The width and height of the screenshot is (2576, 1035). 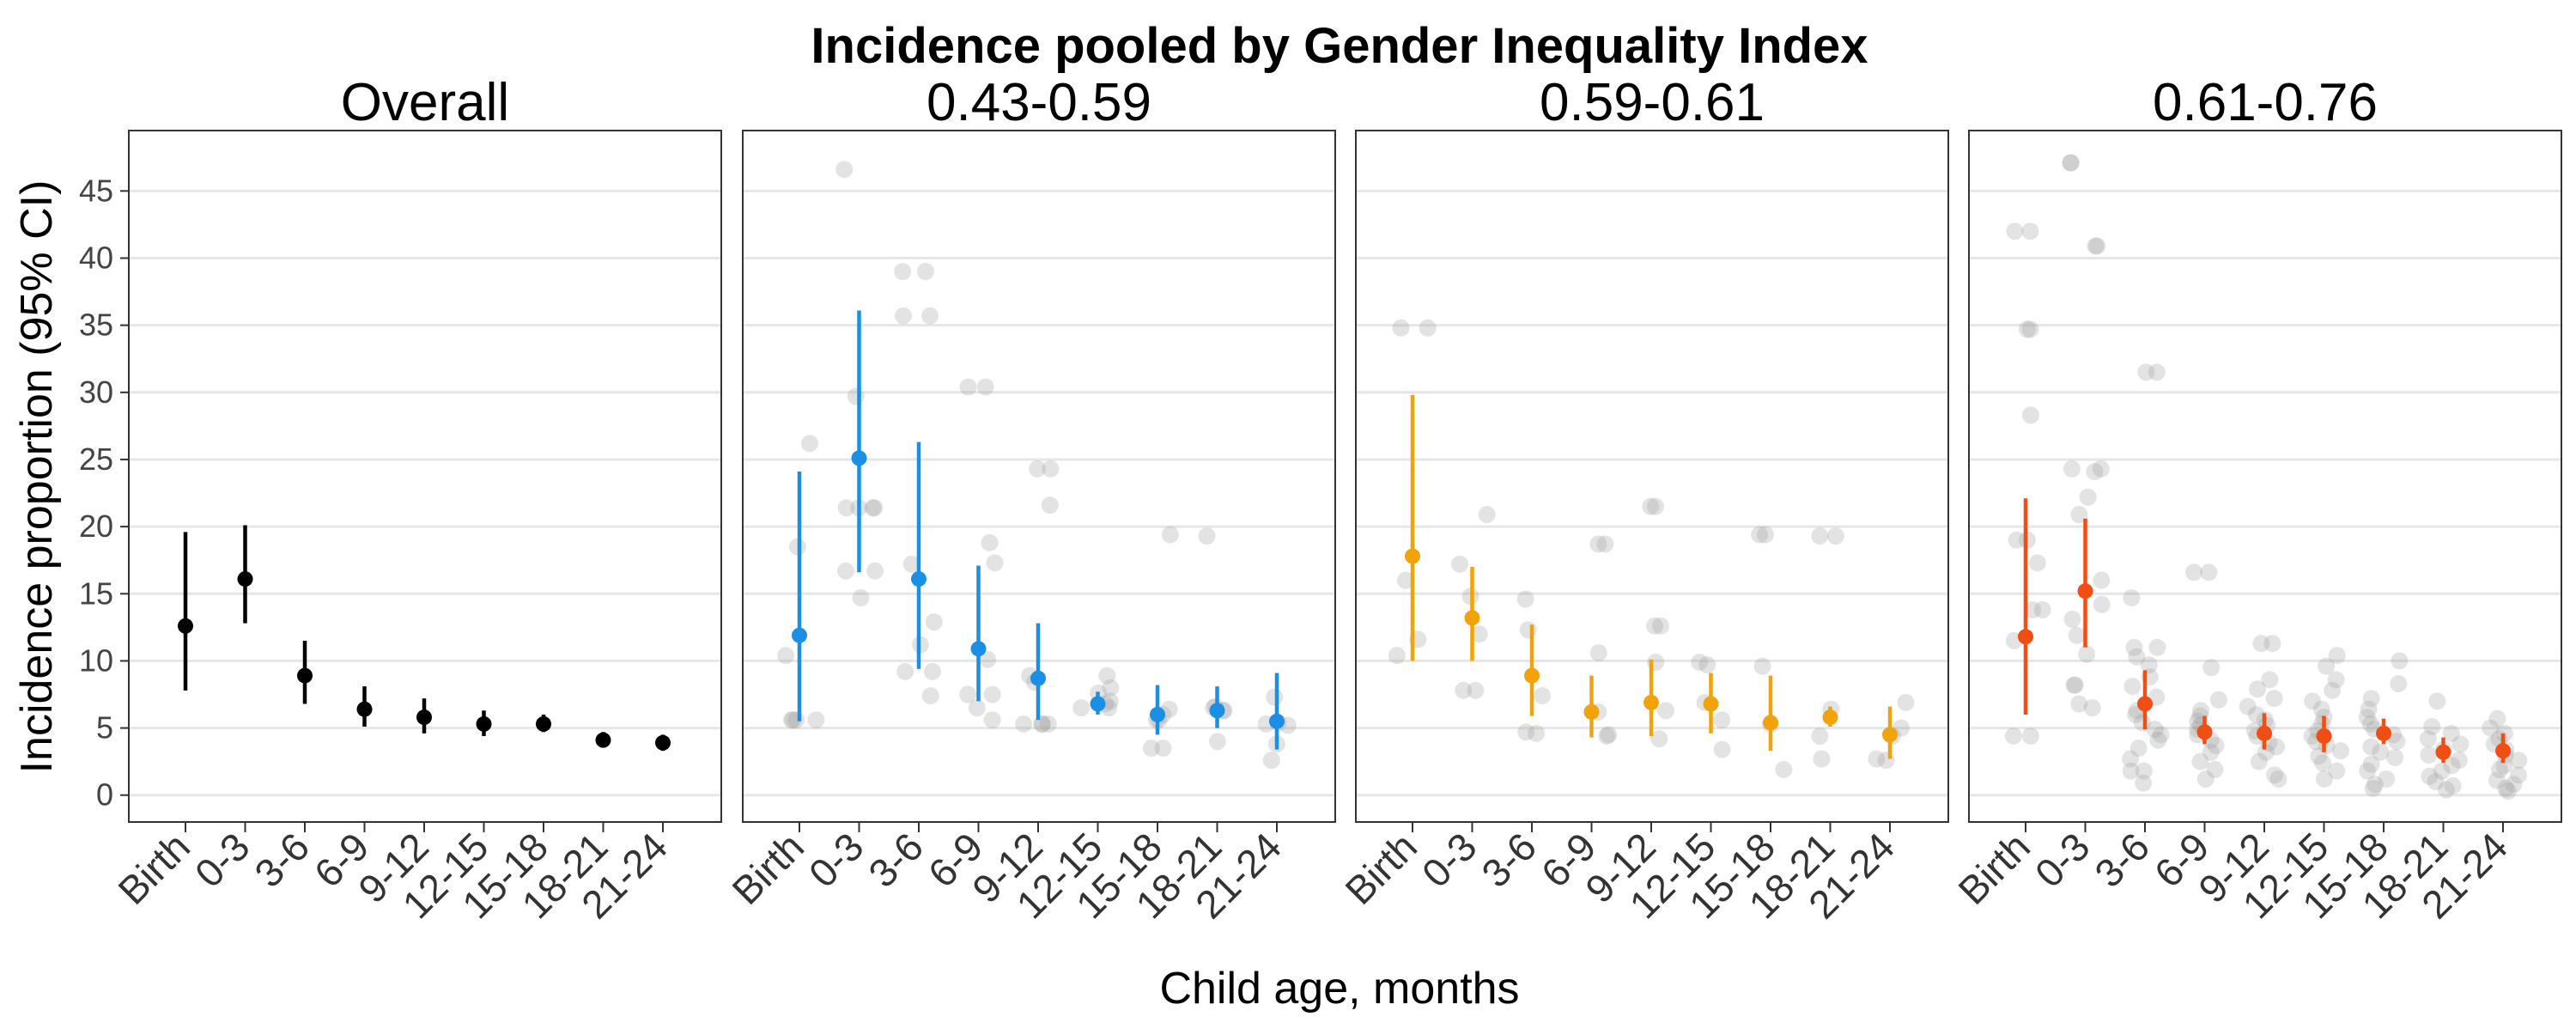 I want to click on x-tick-label: Birth, so click(x=1380, y=868).